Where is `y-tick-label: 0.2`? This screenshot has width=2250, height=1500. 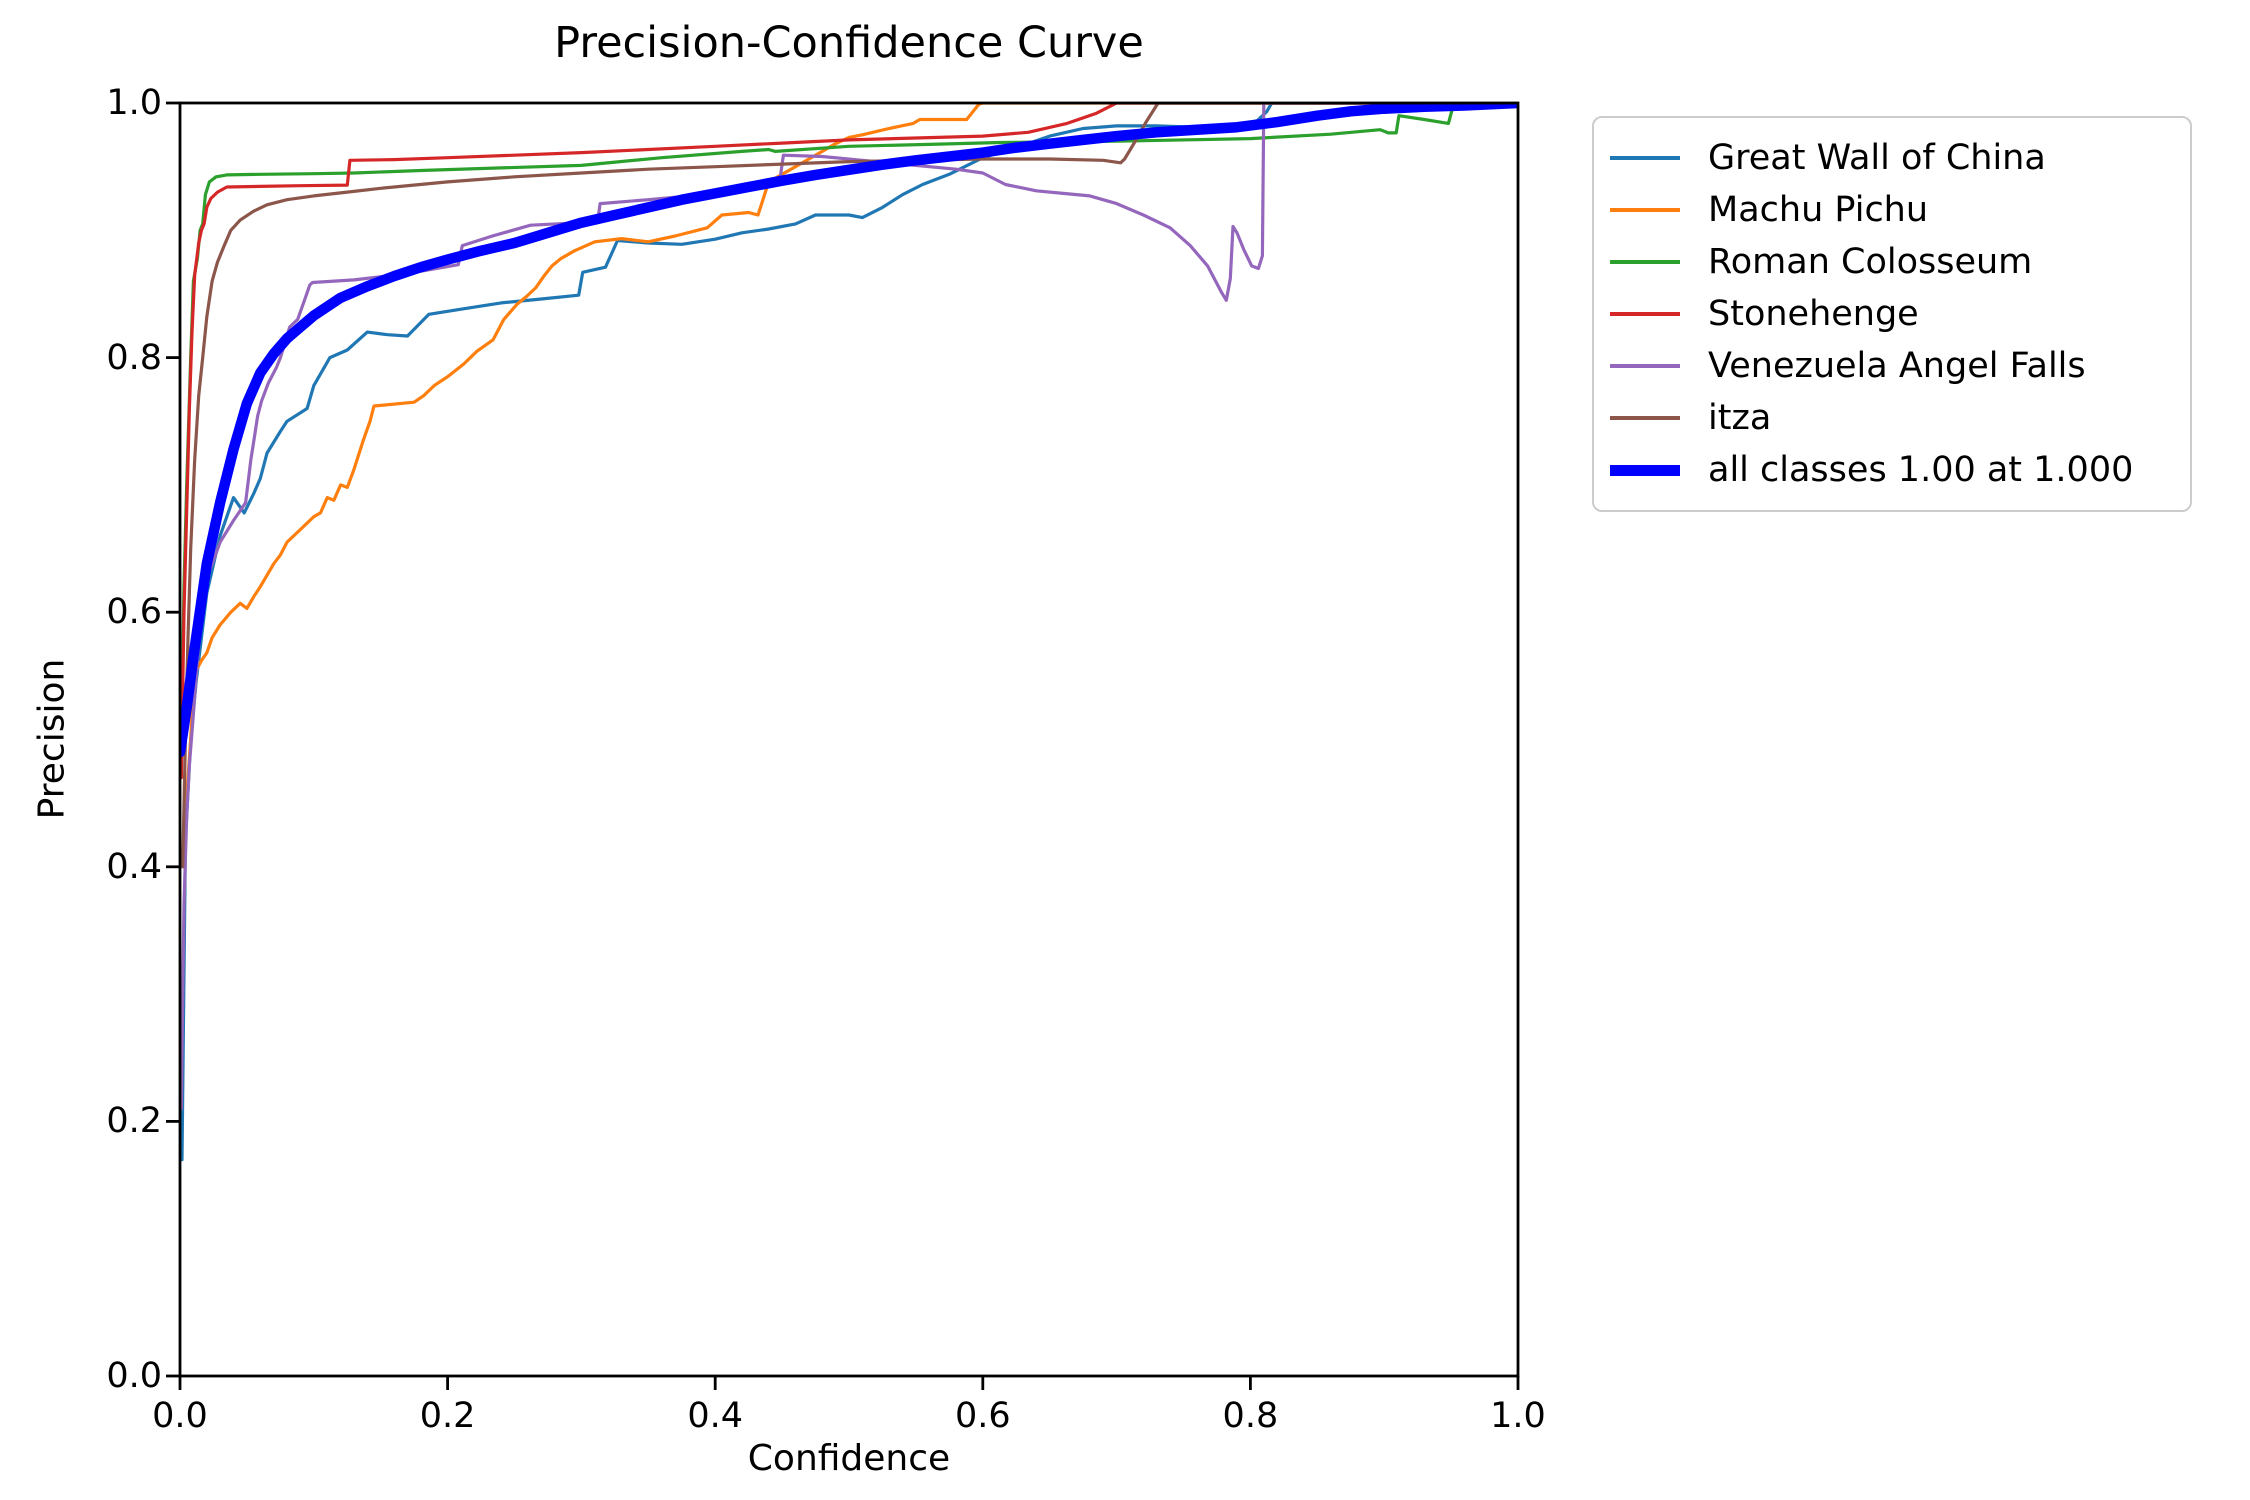 y-tick-label: 0.2 is located at coordinates (134, 1121).